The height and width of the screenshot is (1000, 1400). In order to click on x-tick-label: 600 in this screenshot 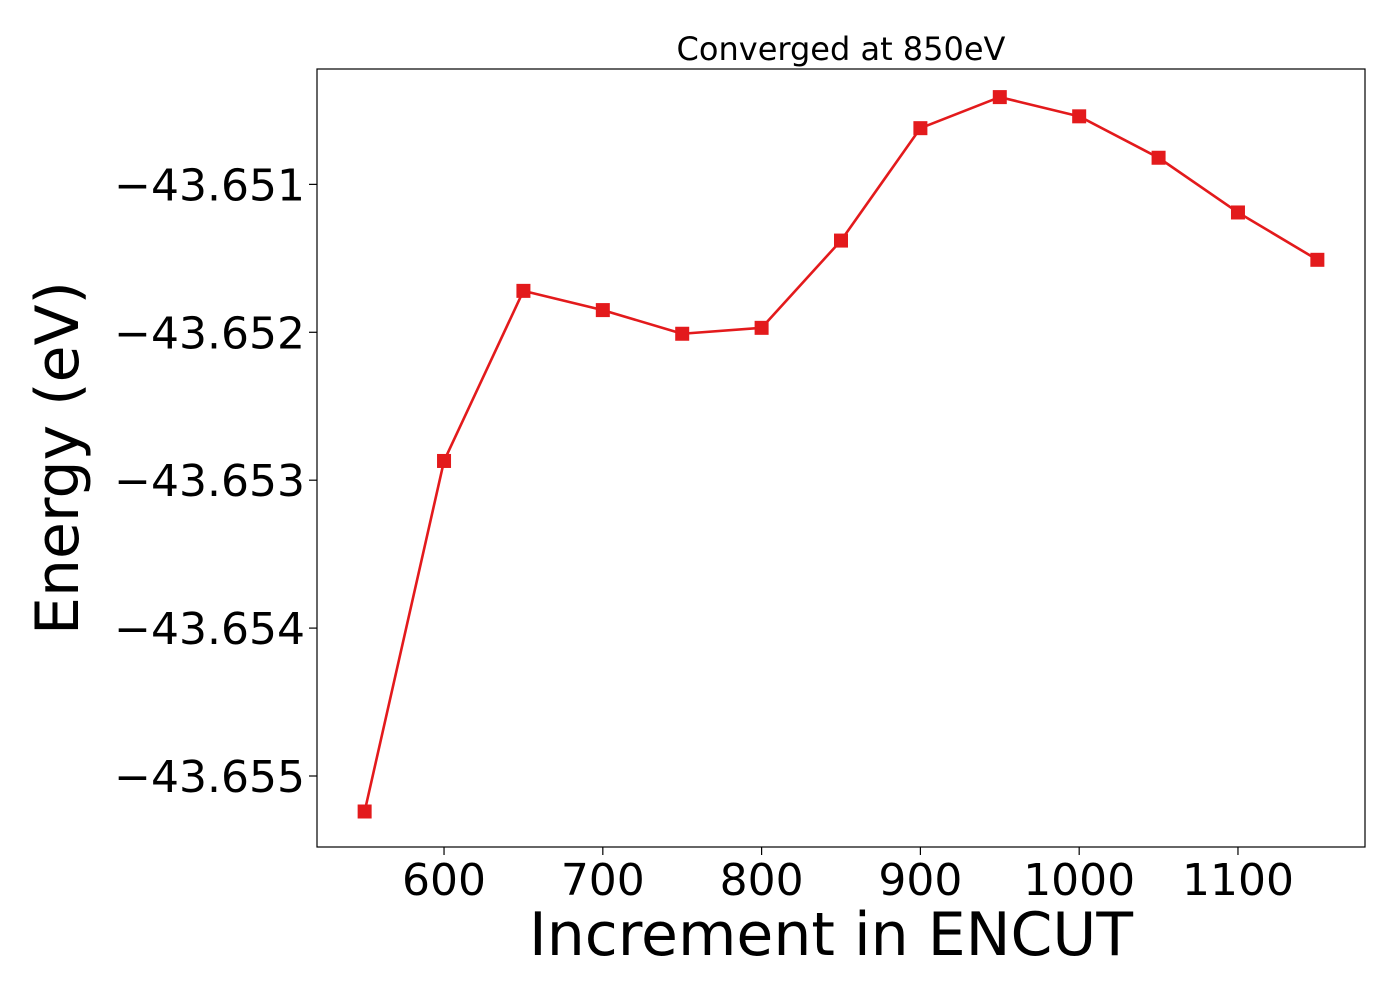, I will do `click(444, 880)`.